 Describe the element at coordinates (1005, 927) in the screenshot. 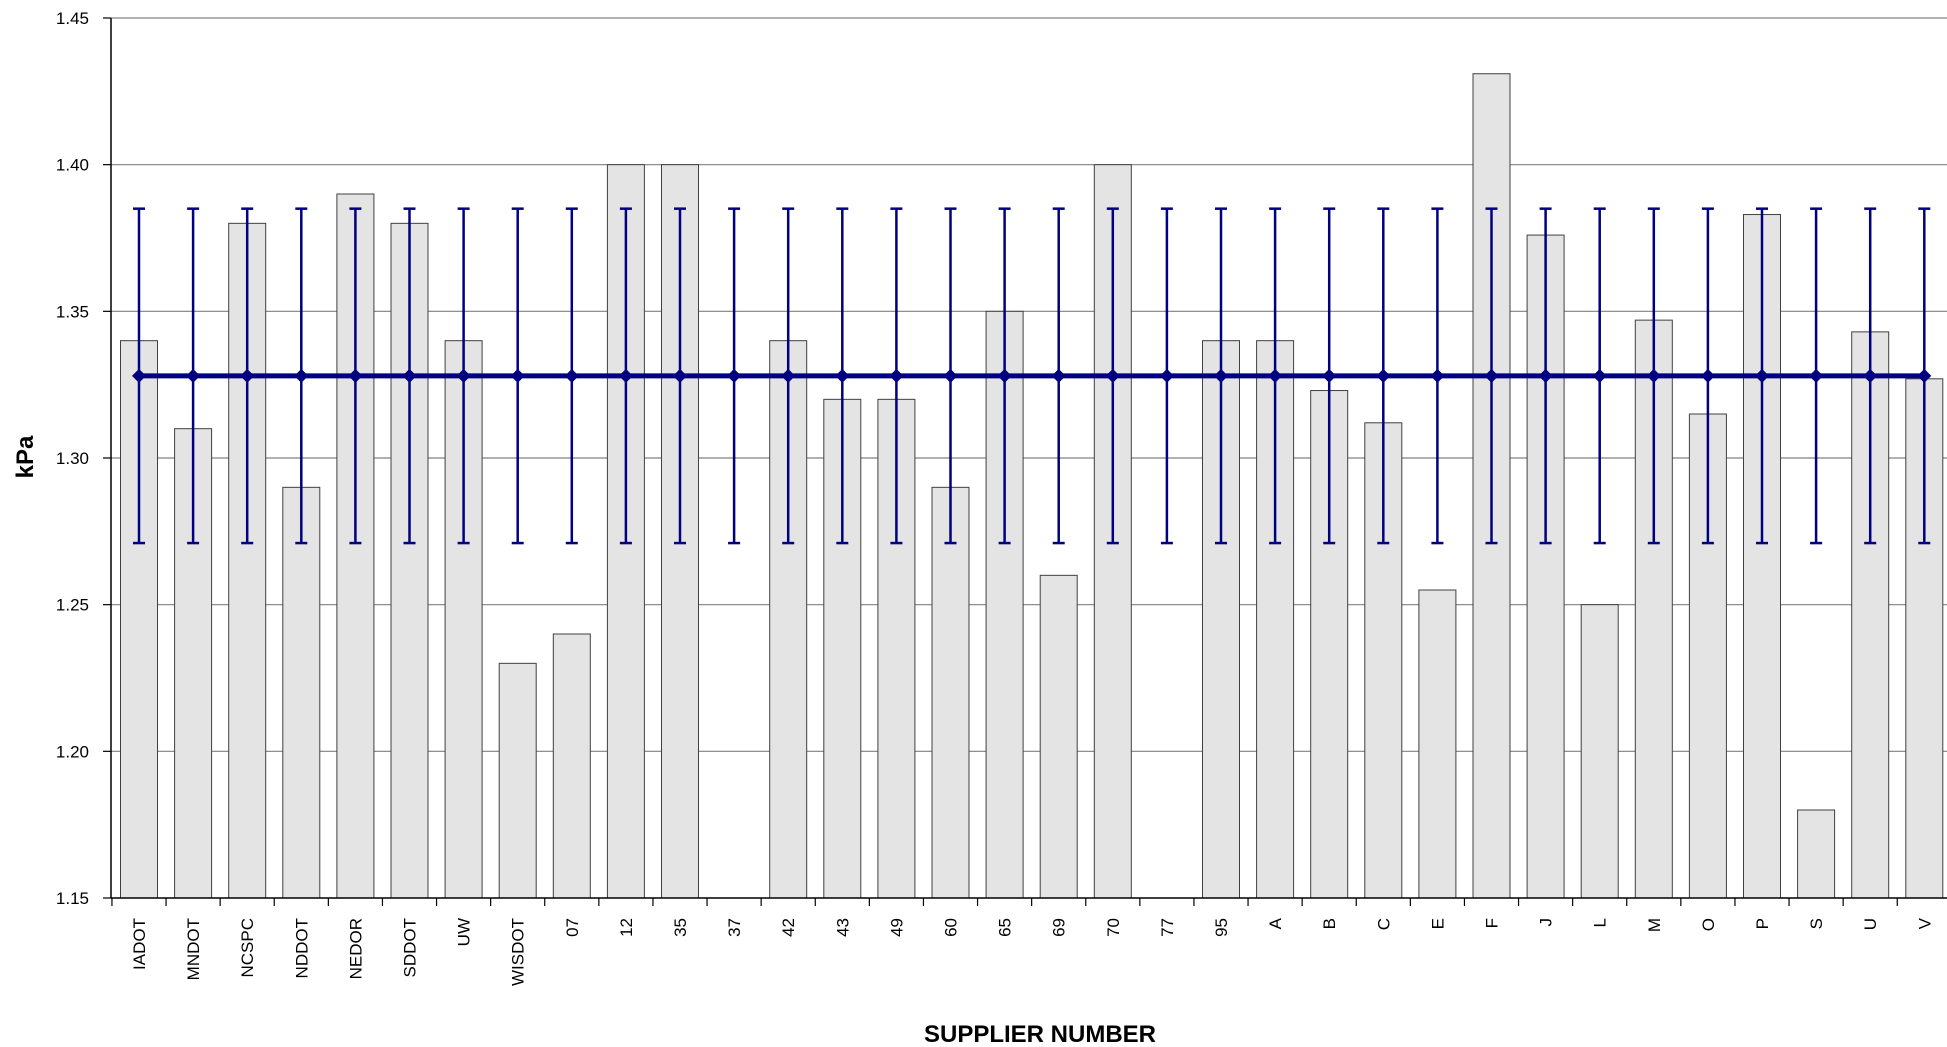

I see `x-tick-label: 65` at that location.